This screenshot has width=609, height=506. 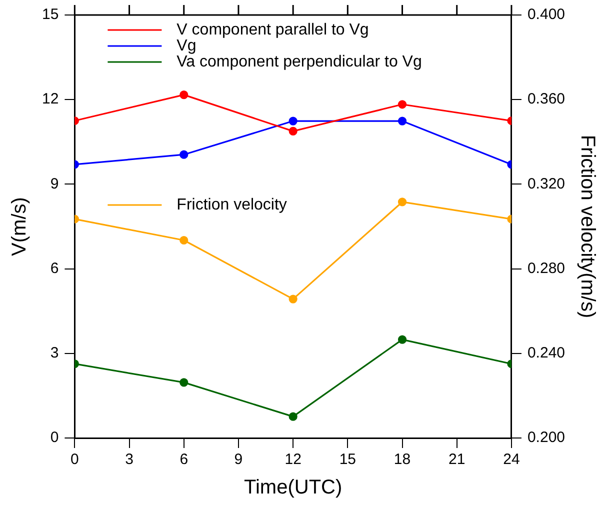 What do you see at coordinates (50, 99) in the screenshot?
I see `y-tick-label: 12` at bounding box center [50, 99].